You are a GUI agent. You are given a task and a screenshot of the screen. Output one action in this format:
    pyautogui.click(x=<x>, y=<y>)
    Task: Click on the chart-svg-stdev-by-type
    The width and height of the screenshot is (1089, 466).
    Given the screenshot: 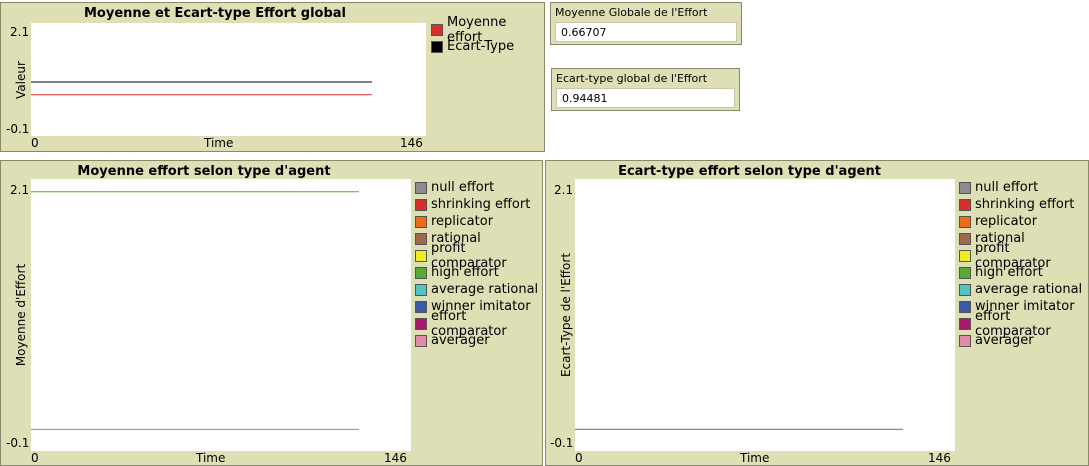 What is the action you would take?
    pyautogui.click(x=739, y=429)
    